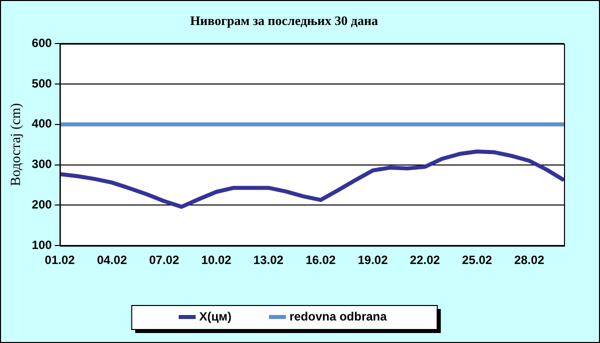 This screenshot has height=343, width=600. Describe the element at coordinates (60, 260) in the screenshot. I see `x-tick-label: 01.02` at that location.